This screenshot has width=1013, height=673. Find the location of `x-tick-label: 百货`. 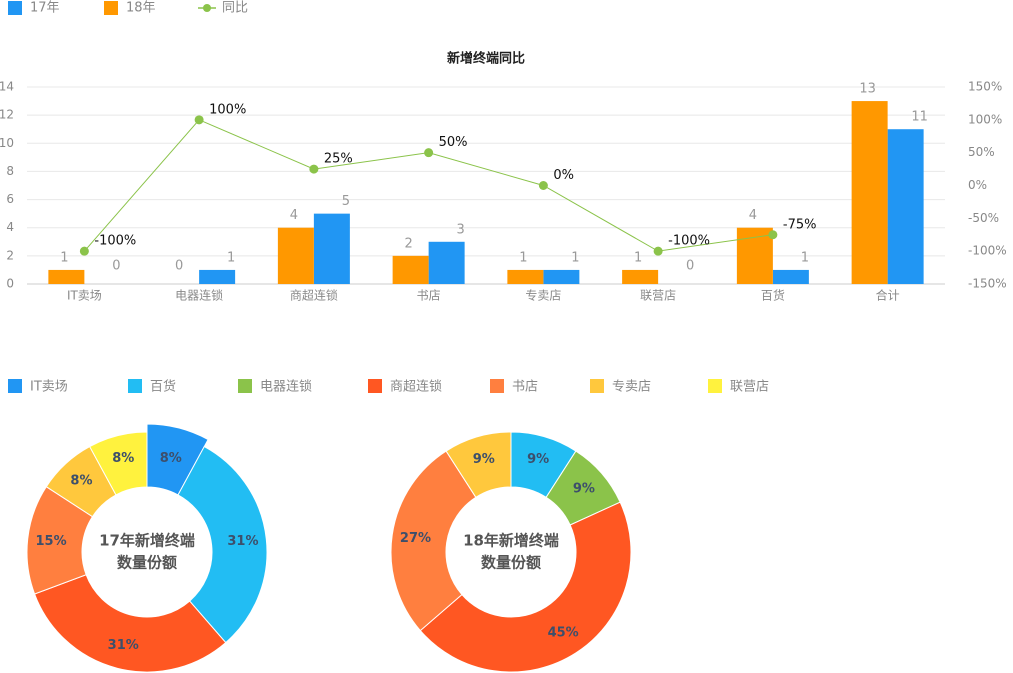

x-tick-label: 百货 is located at coordinates (773, 295).